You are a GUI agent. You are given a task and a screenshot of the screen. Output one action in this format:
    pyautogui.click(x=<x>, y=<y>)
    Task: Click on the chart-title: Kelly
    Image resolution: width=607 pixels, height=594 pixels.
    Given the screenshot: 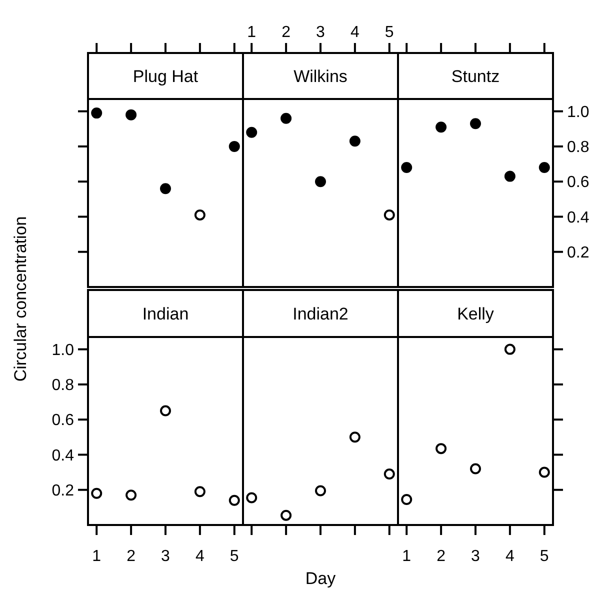 What is the action you would take?
    pyautogui.click(x=475, y=314)
    